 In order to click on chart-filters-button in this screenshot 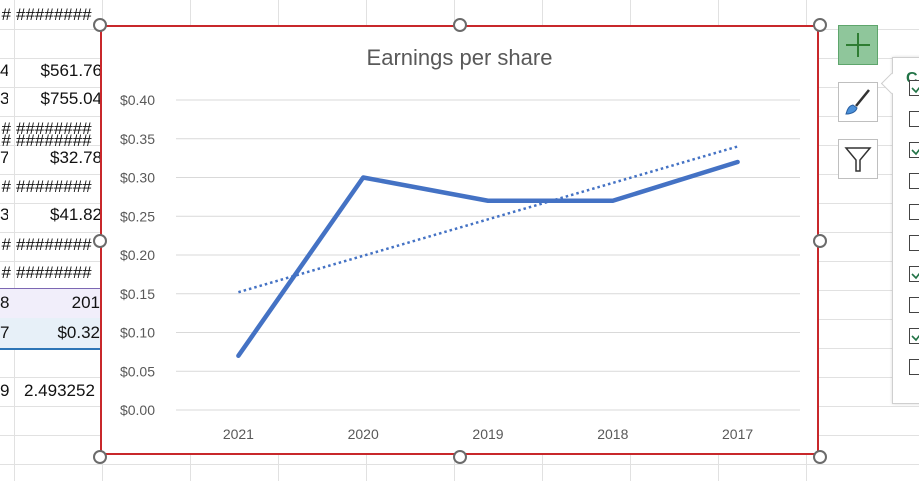, I will do `click(858, 159)`.